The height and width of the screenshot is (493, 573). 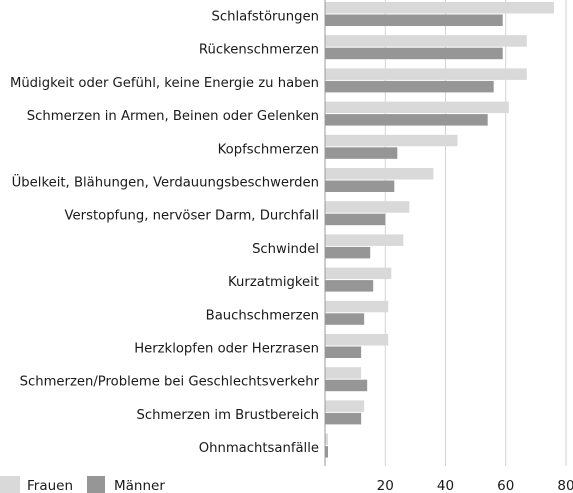 I want to click on x-tick-label-60: 60, so click(x=505, y=485).